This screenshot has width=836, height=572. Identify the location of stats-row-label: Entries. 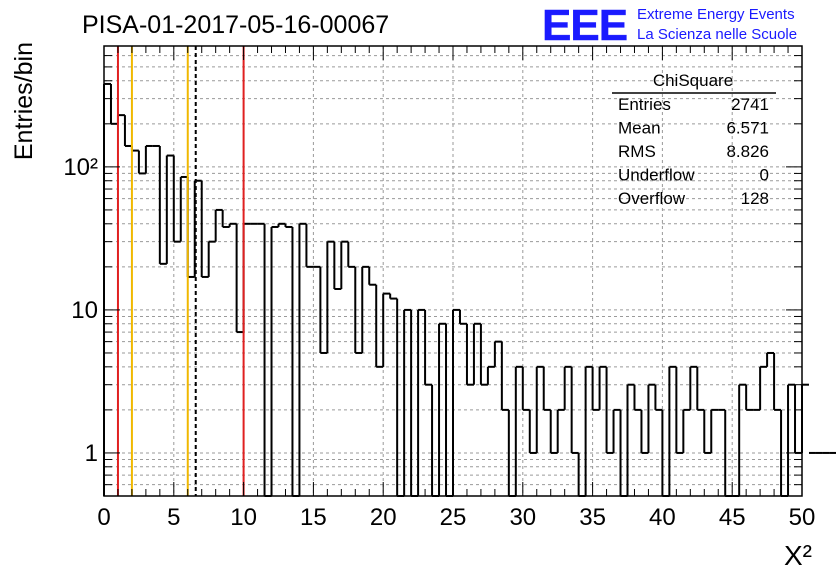
(644, 104).